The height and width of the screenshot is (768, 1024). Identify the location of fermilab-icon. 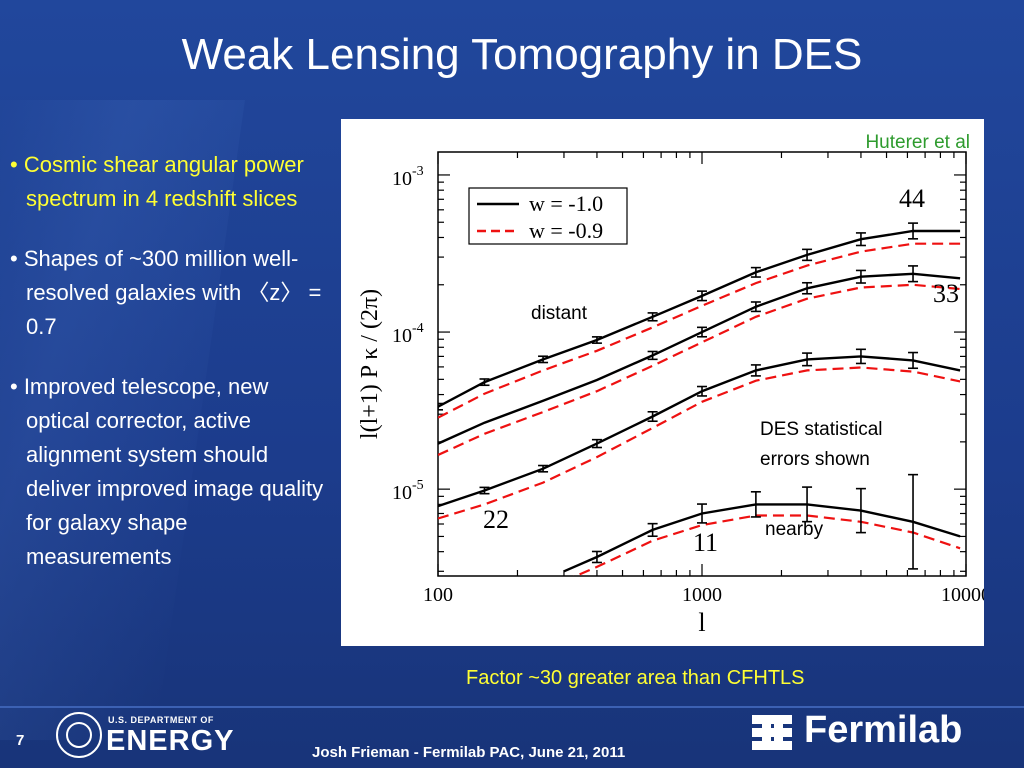
(772, 732).